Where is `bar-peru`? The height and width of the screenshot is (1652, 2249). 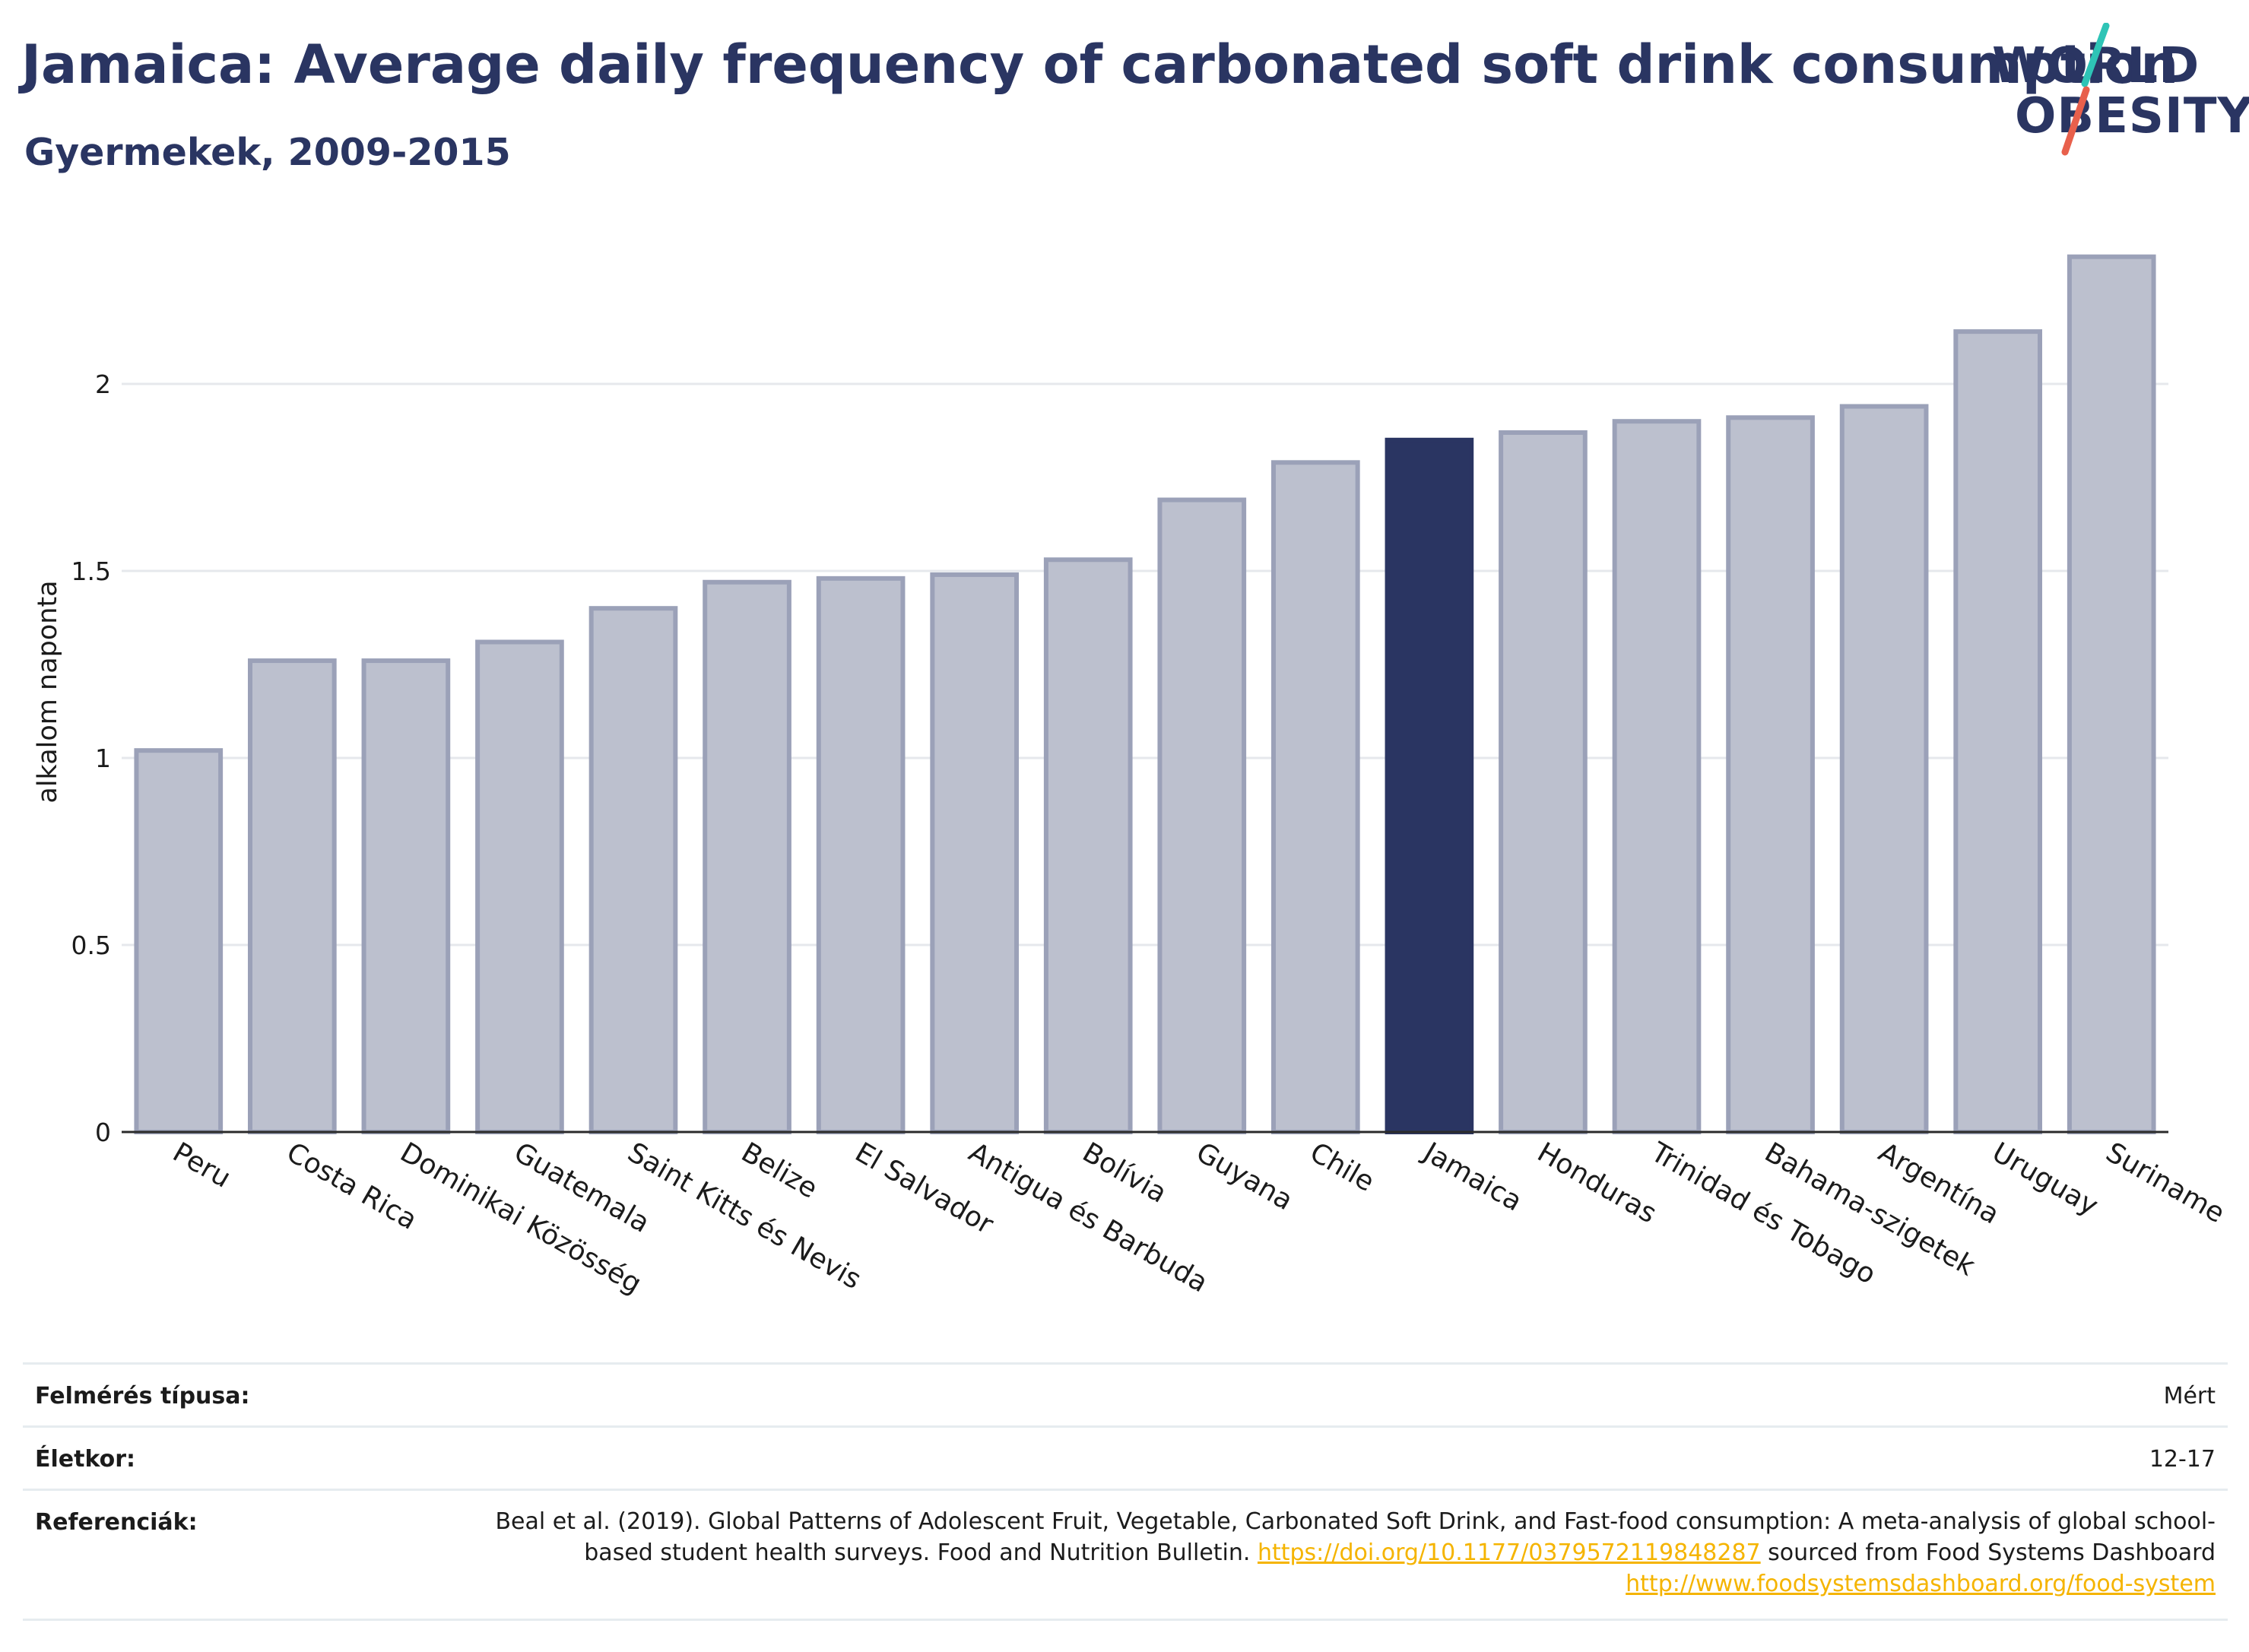 bar-peru is located at coordinates (179, 941).